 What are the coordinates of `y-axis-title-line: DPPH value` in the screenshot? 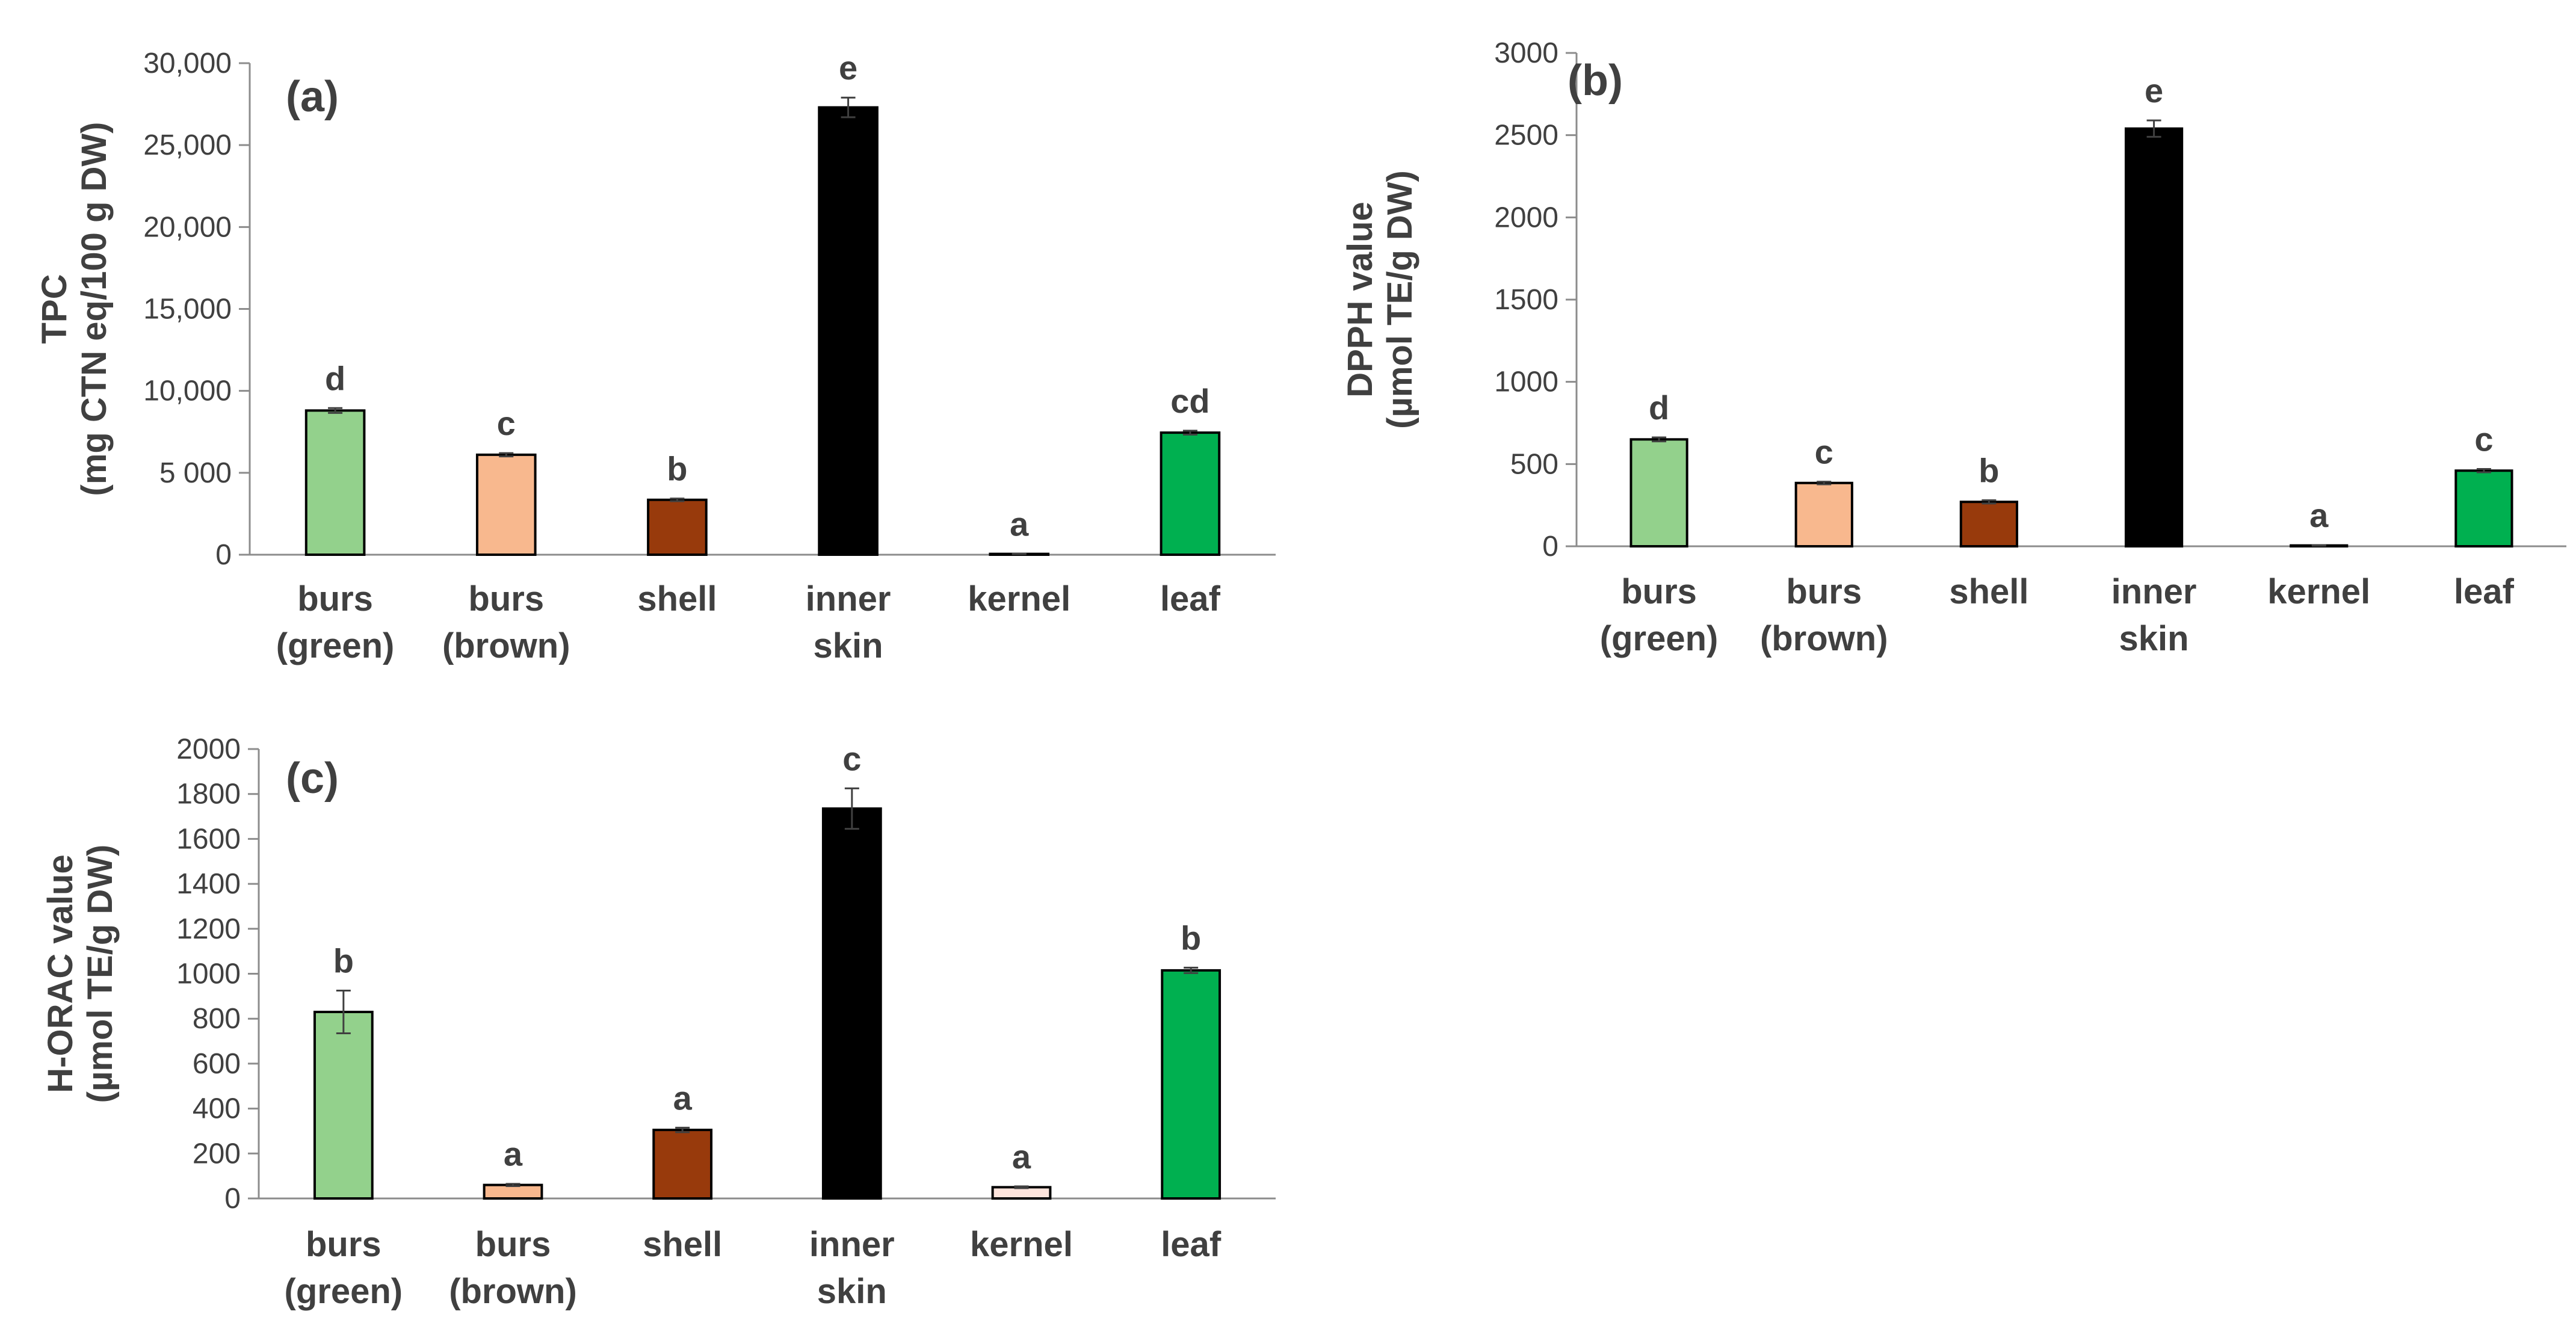 It's located at (1360, 300).